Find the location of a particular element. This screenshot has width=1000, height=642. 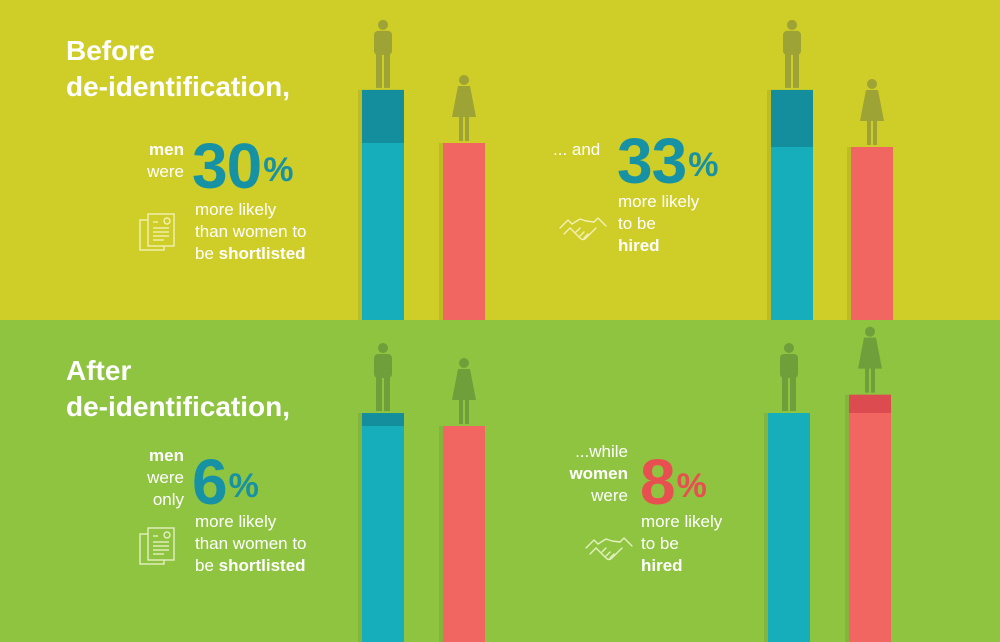

before-shortlist-line3-bold: shortlisted is located at coordinates (262, 253).